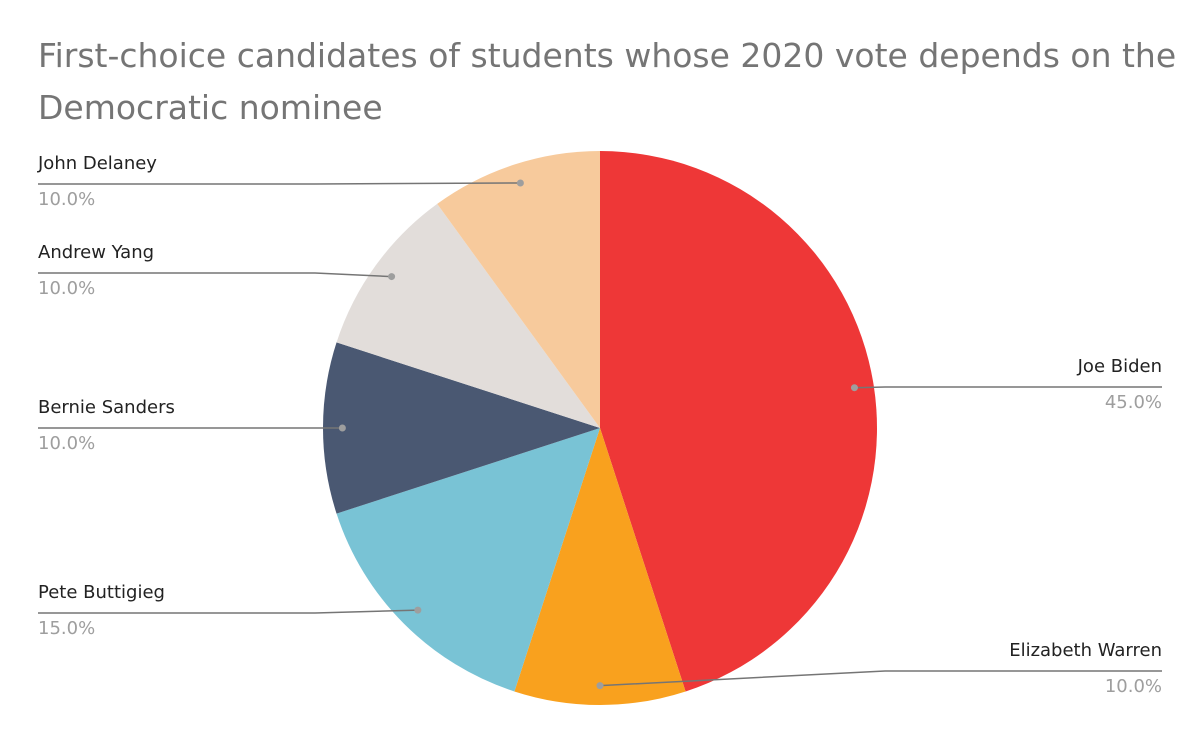 The image size is (1200, 742). What do you see at coordinates (1085, 650) in the screenshot?
I see `slice-label: Elizabeth Warren` at bounding box center [1085, 650].